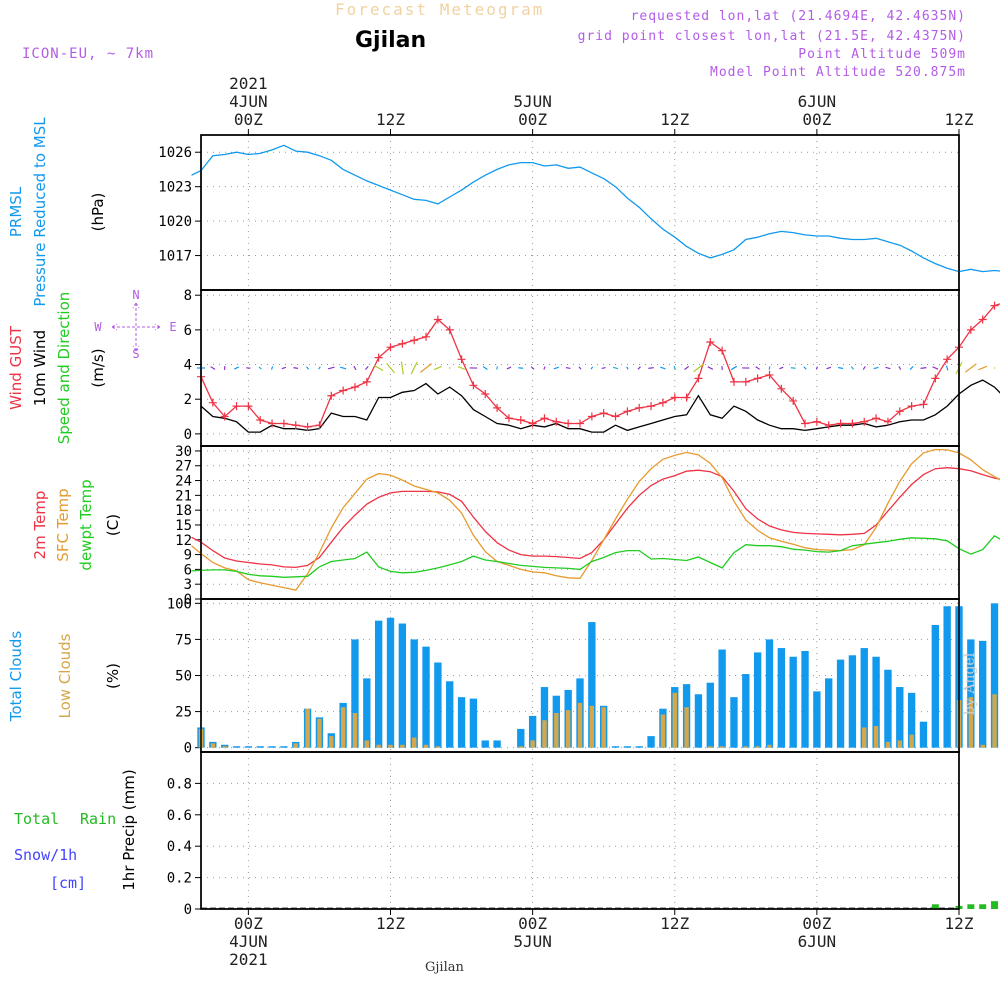  I want to click on label-total: Total, so click(36, 819).